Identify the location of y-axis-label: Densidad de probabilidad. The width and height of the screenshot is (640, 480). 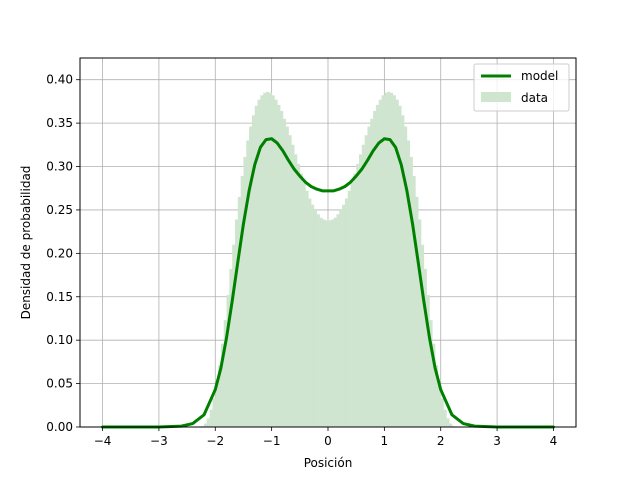
(26, 243).